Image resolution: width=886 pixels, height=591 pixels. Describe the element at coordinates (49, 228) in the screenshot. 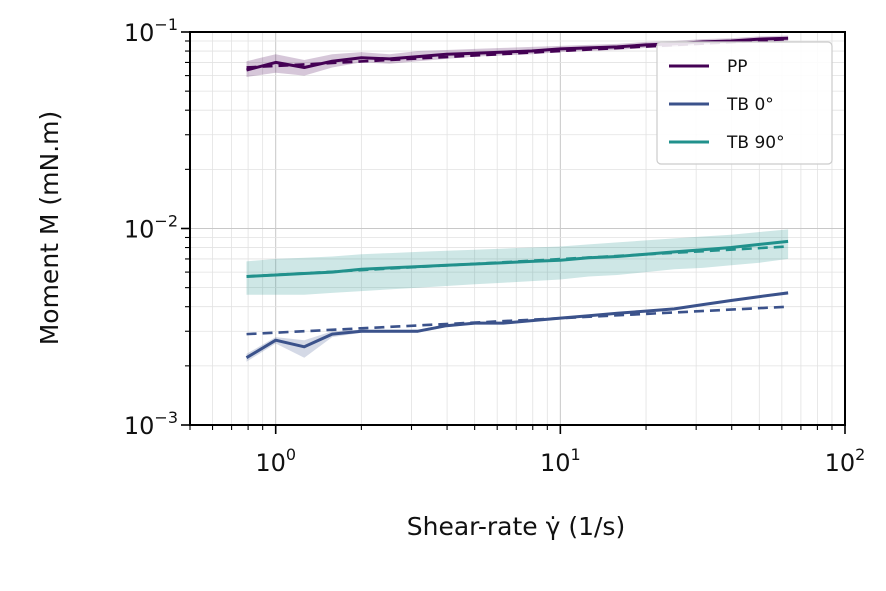

I see `y-axis-label: Moment M (mN.m)` at that location.